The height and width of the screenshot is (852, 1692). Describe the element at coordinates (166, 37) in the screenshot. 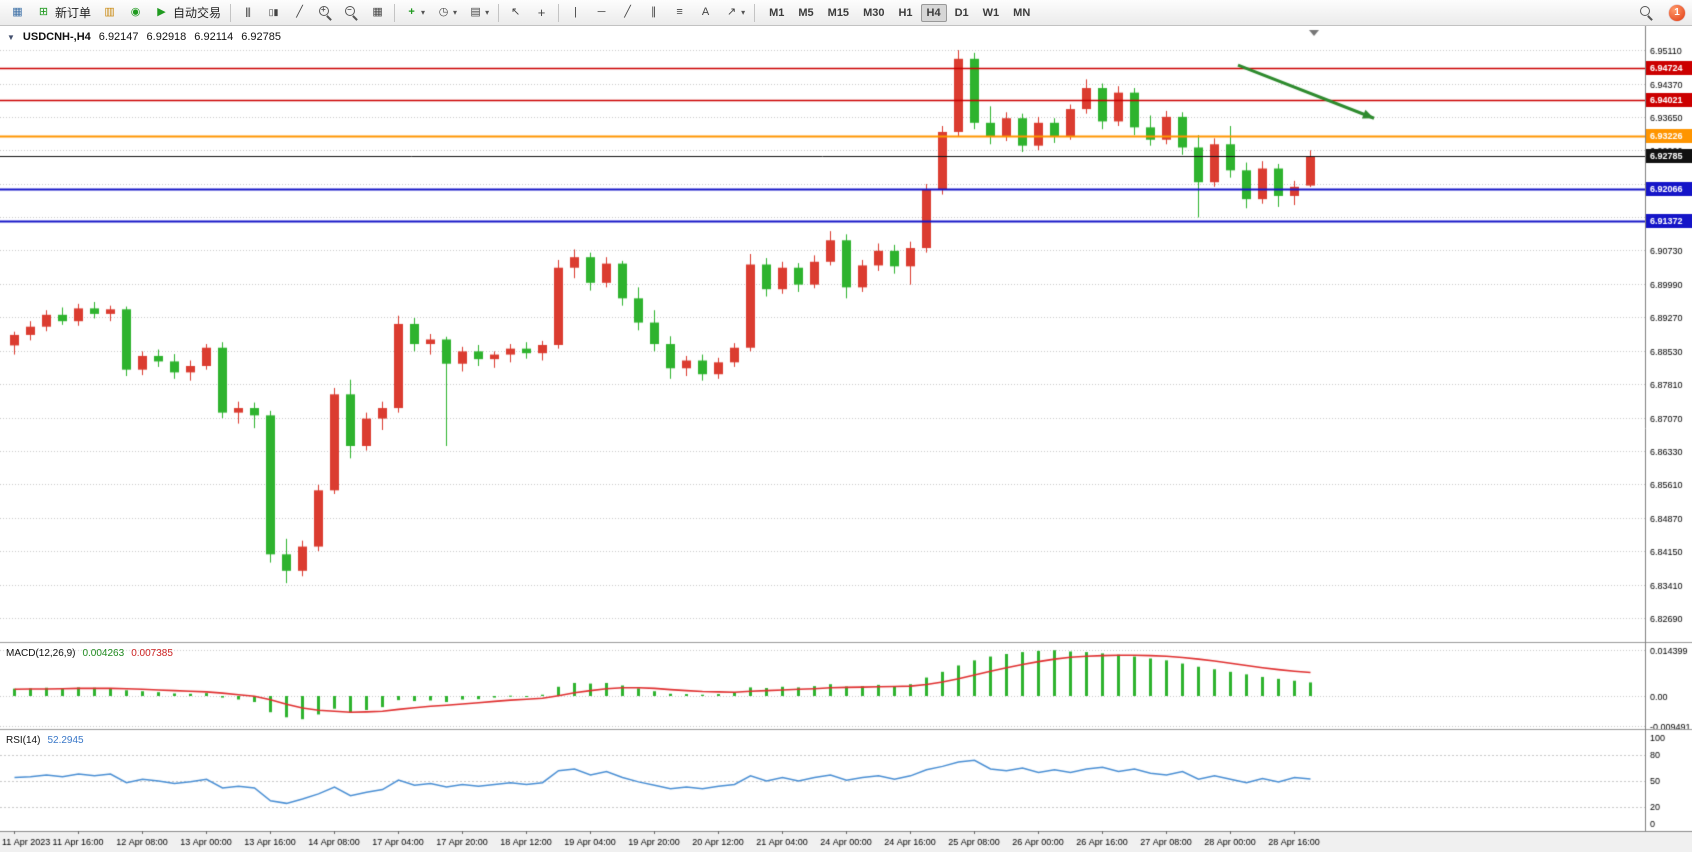

I see `chart-high-value: 6.92918` at that location.